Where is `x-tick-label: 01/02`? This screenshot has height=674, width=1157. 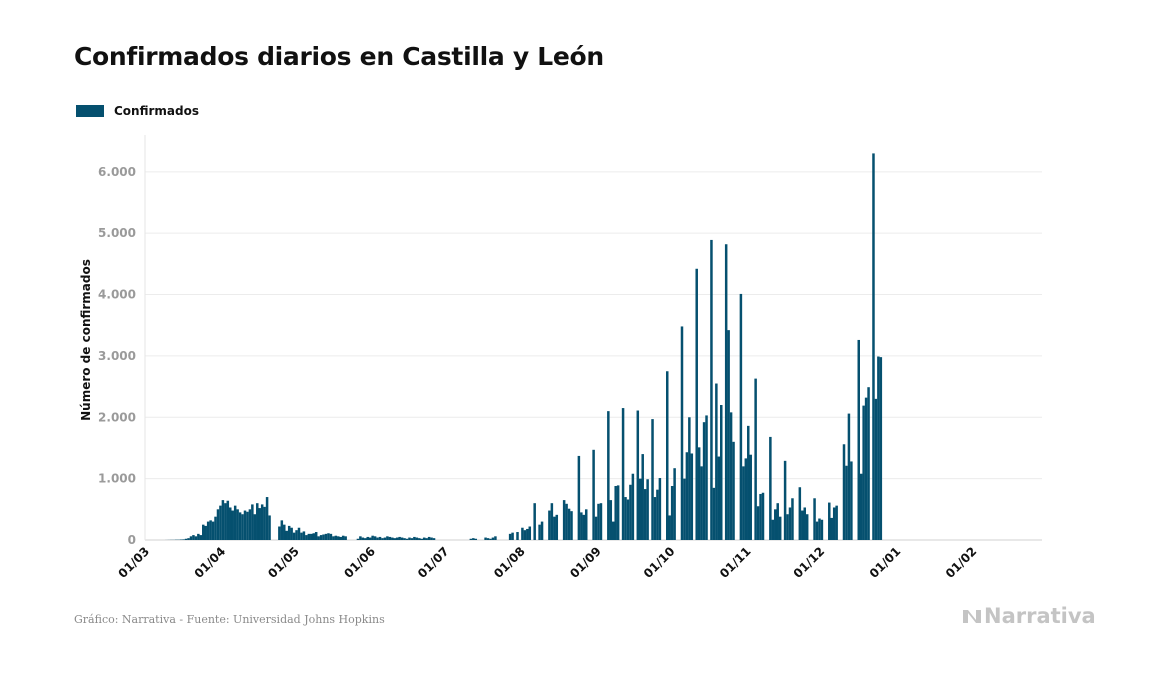
x-tick-label: 01/02 is located at coordinates (961, 562).